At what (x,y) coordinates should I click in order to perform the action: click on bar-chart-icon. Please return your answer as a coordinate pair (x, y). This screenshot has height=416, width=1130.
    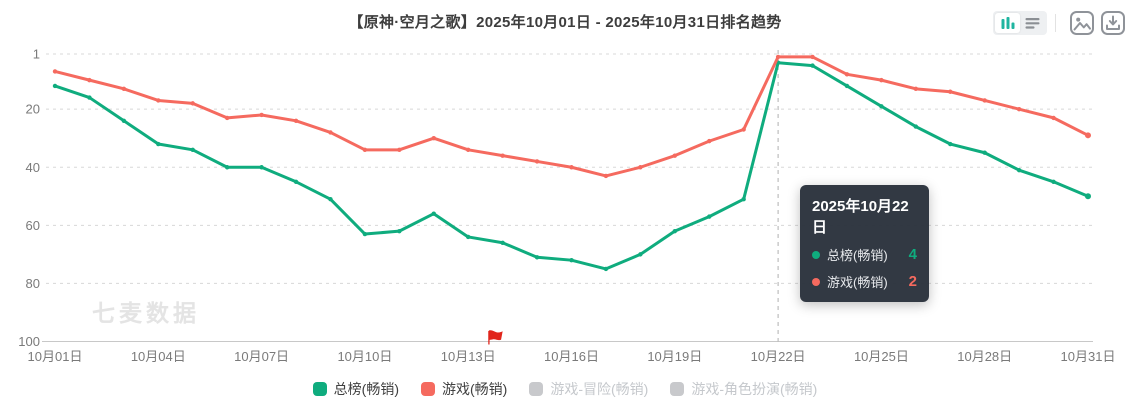
    Looking at the image, I should click on (1007, 23).